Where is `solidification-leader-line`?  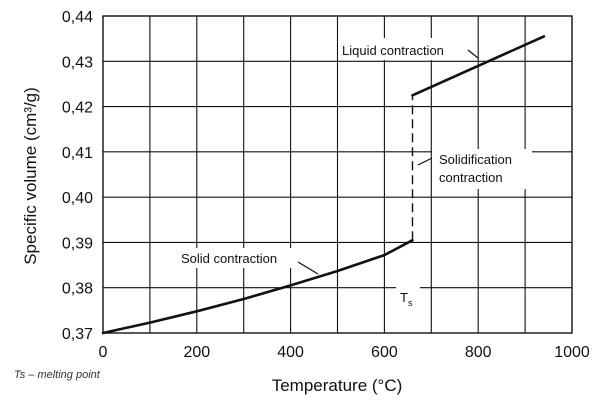 solidification-leader-line is located at coordinates (425, 161).